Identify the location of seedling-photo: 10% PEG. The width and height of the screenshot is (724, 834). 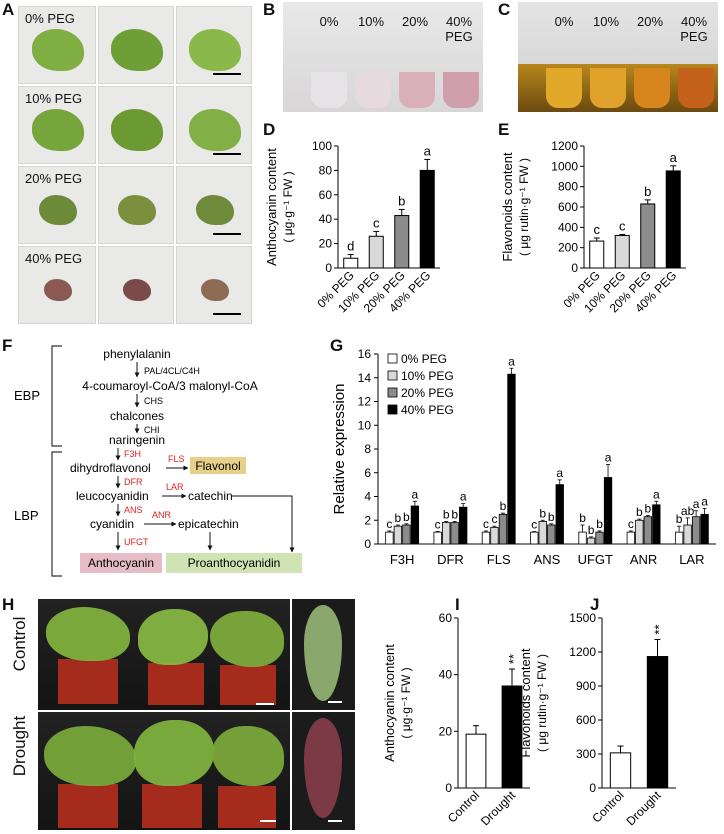
(57, 125).